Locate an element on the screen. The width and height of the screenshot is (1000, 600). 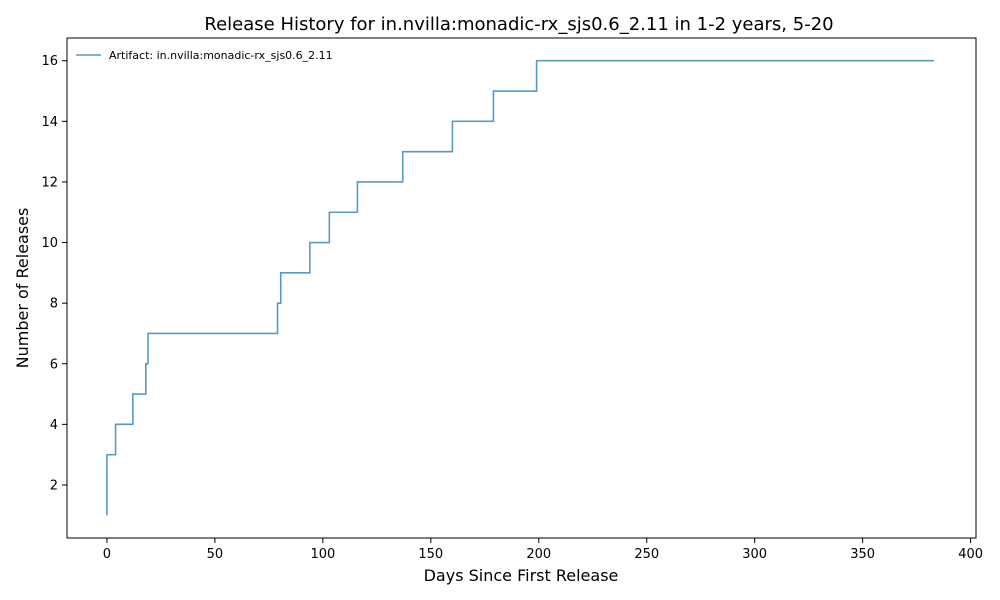
y-tick-label: 4 is located at coordinates (54, 425).